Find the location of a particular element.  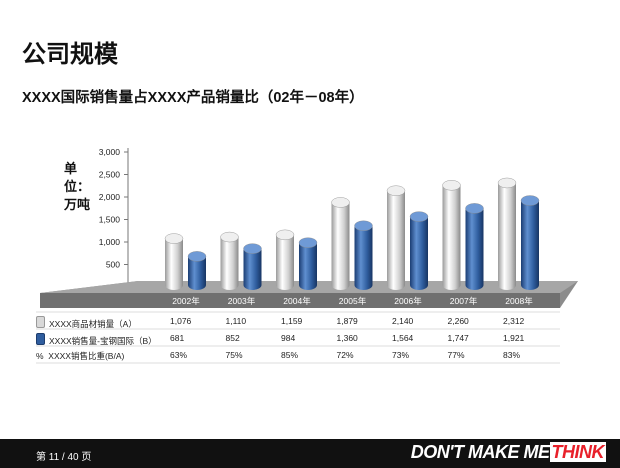

chart-floor-front is located at coordinates (300, 300).